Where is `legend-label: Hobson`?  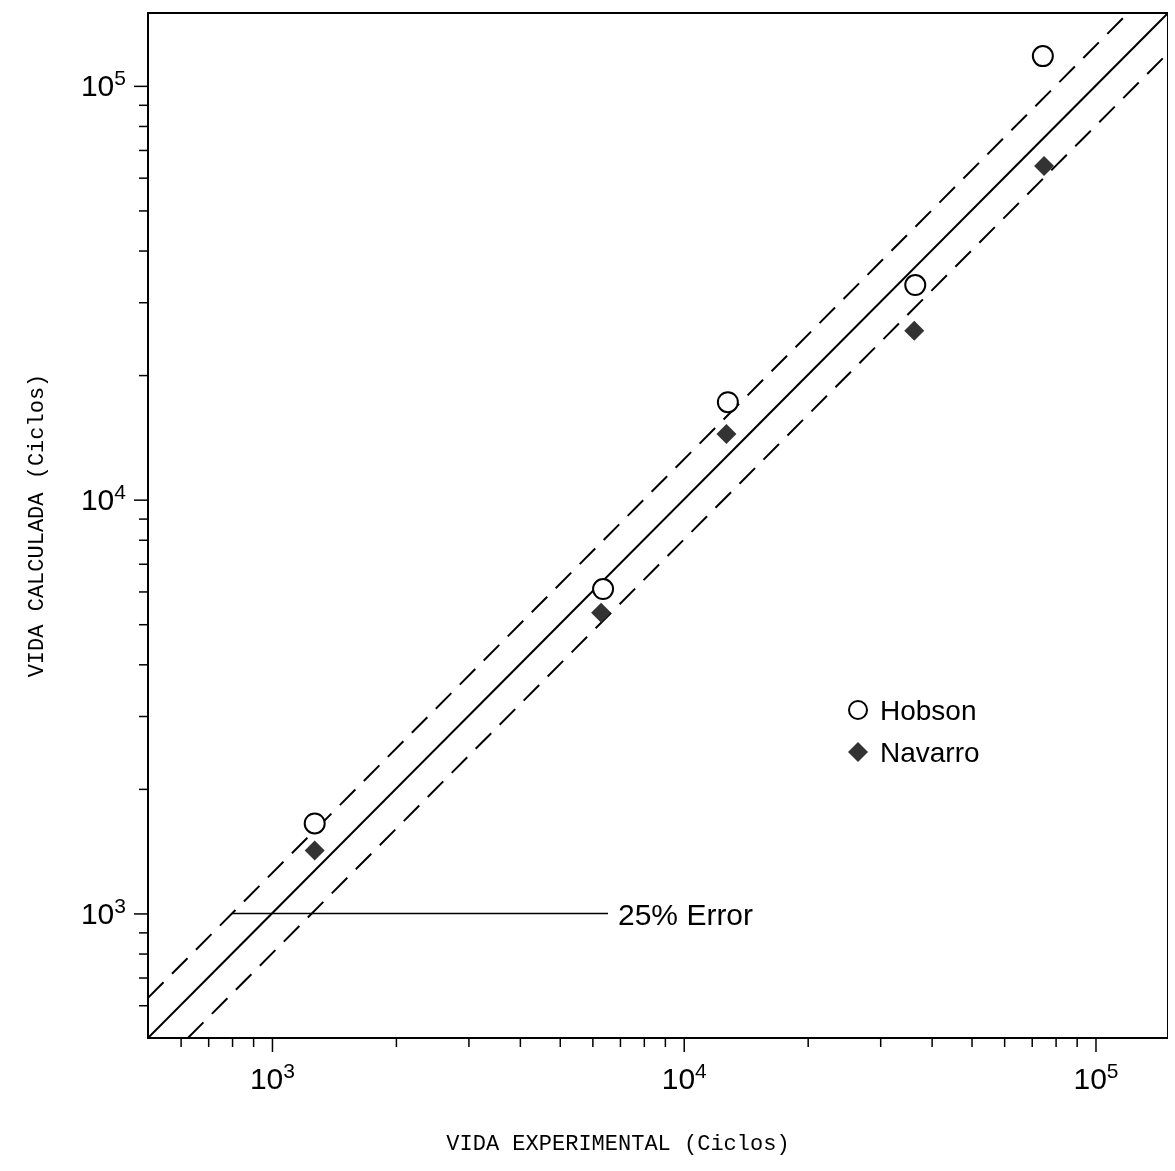 legend-label: Hobson is located at coordinates (928, 710).